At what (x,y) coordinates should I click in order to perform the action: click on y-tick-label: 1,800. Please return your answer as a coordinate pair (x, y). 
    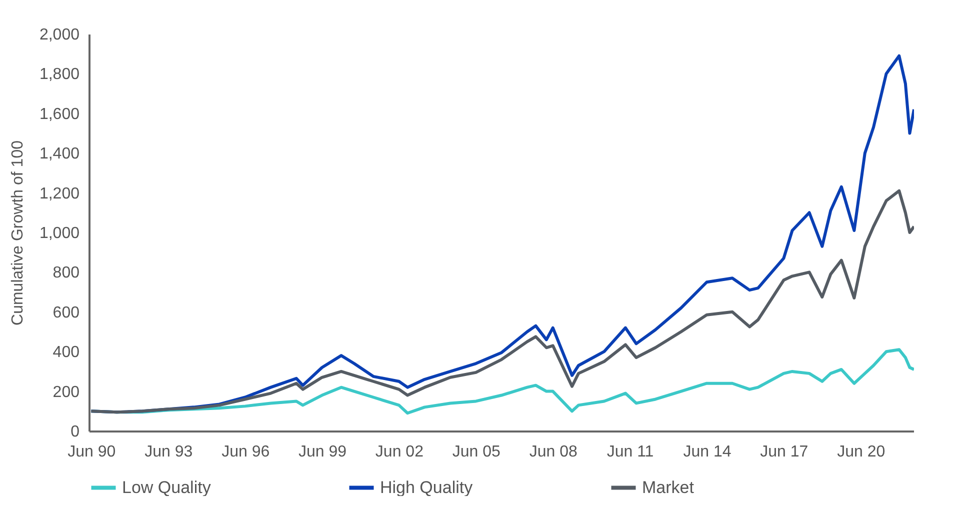
    Looking at the image, I should click on (59, 75).